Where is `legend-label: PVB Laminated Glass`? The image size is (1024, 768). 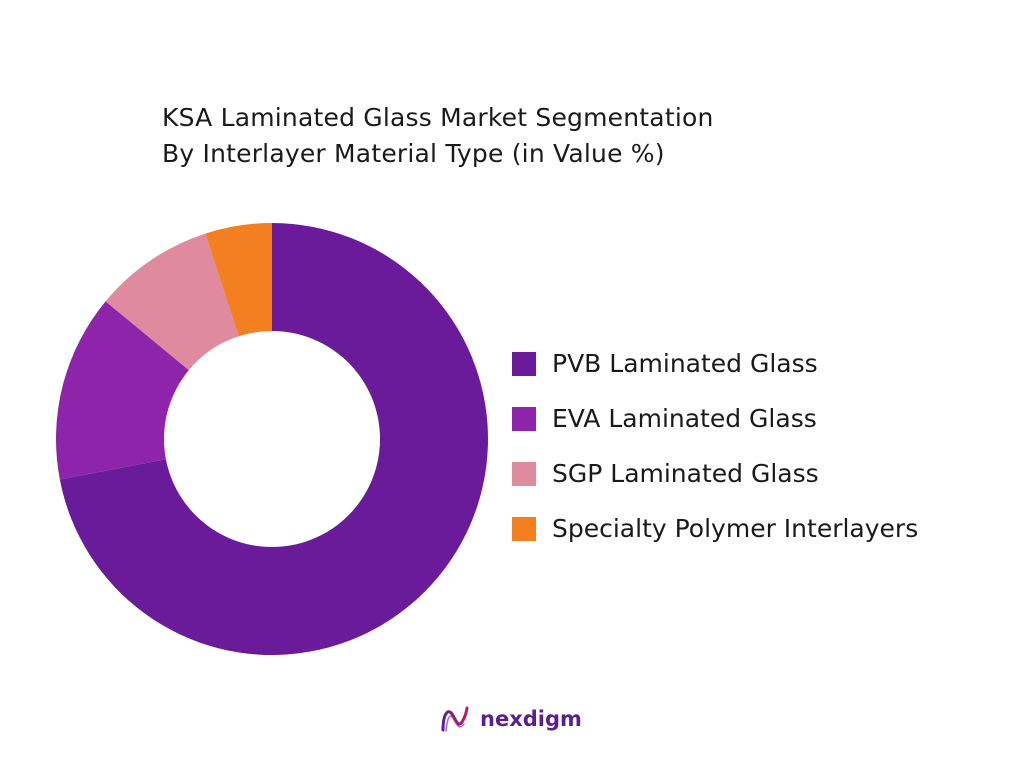
legend-label: PVB Laminated Glass is located at coordinates (685, 363).